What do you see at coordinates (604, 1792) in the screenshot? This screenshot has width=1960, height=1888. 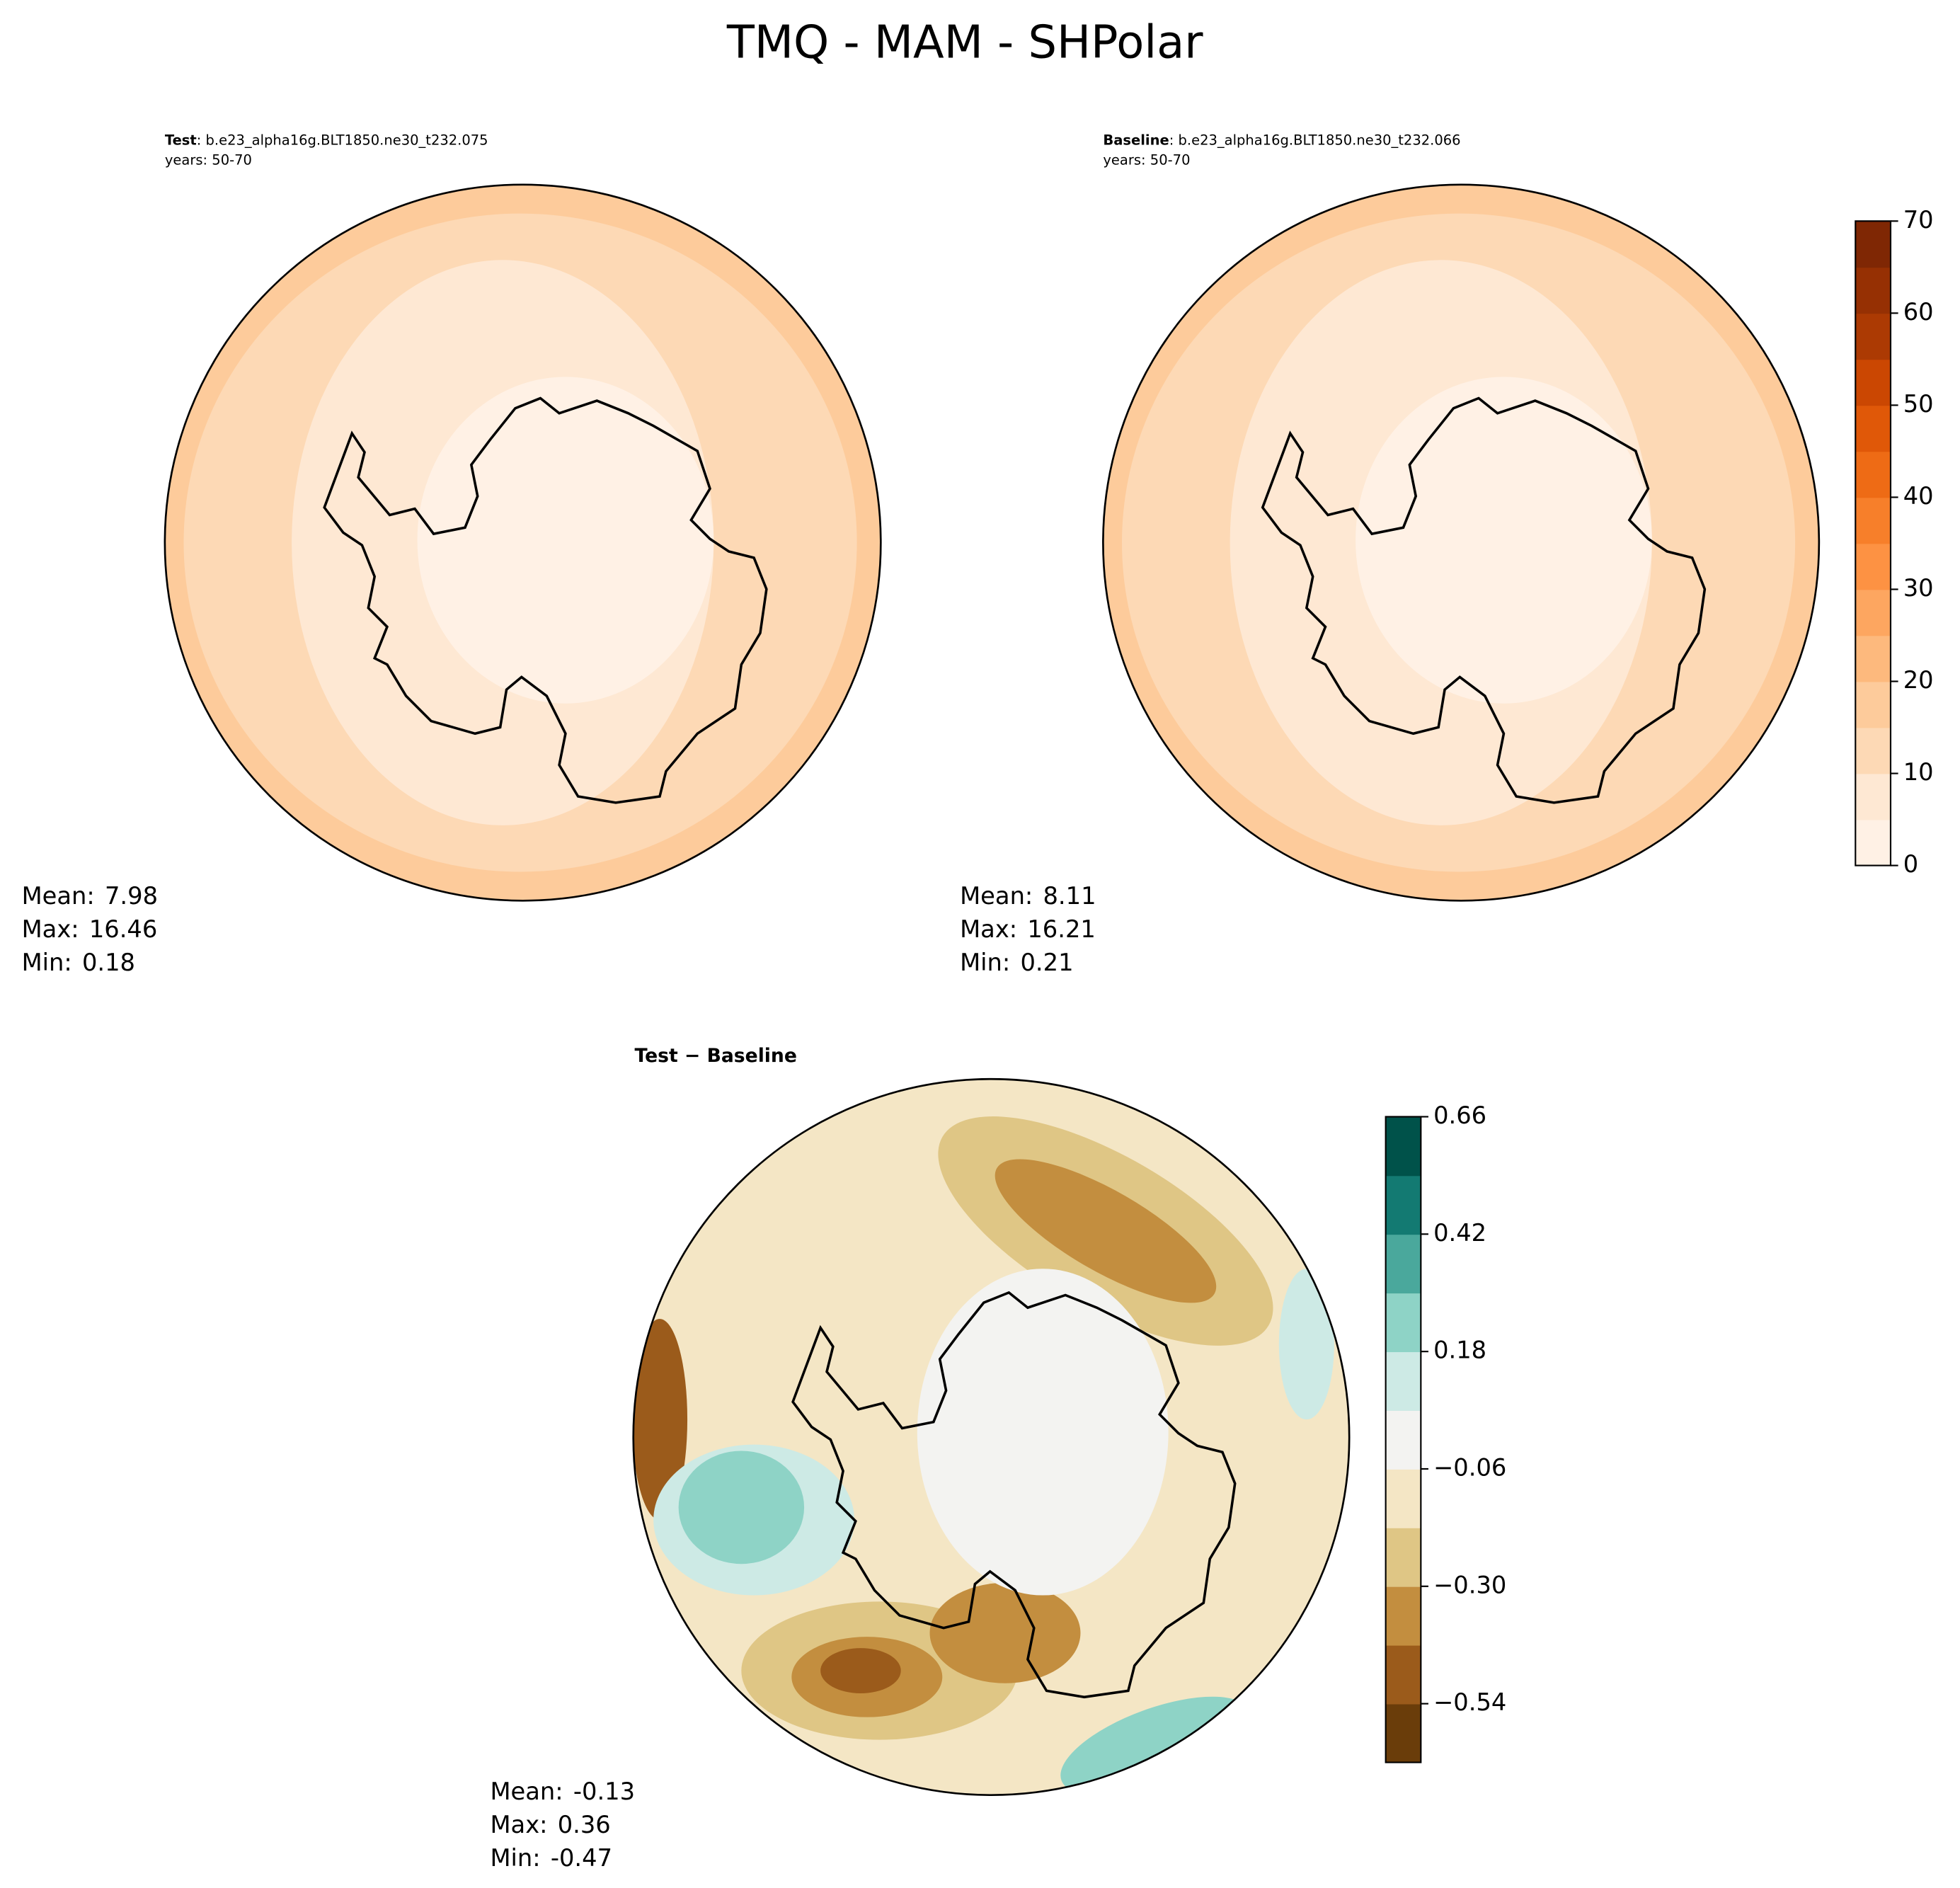 I see `stat-value: -0.13` at bounding box center [604, 1792].